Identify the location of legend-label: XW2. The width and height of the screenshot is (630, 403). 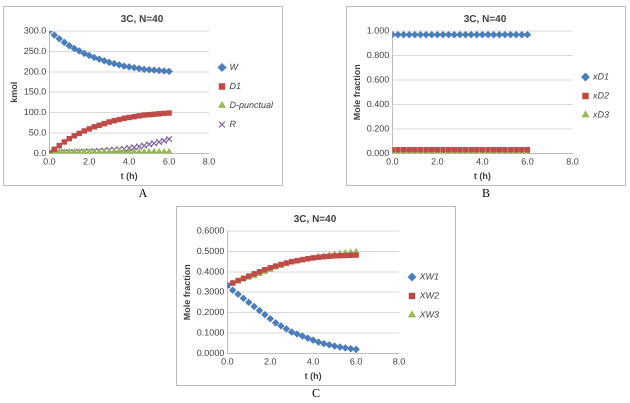
(429, 295).